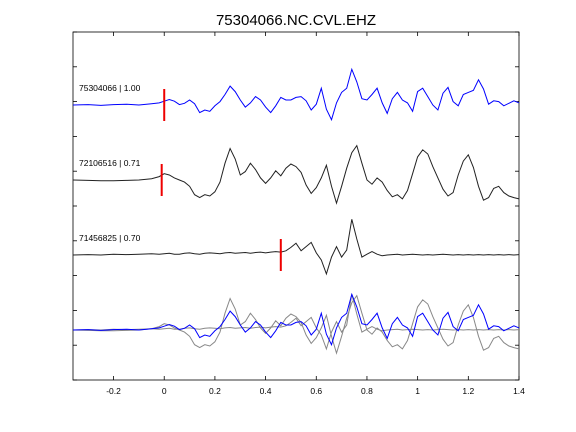 The width and height of the screenshot is (576, 432). I want to click on x-tick-label: -0.2, so click(113, 391).